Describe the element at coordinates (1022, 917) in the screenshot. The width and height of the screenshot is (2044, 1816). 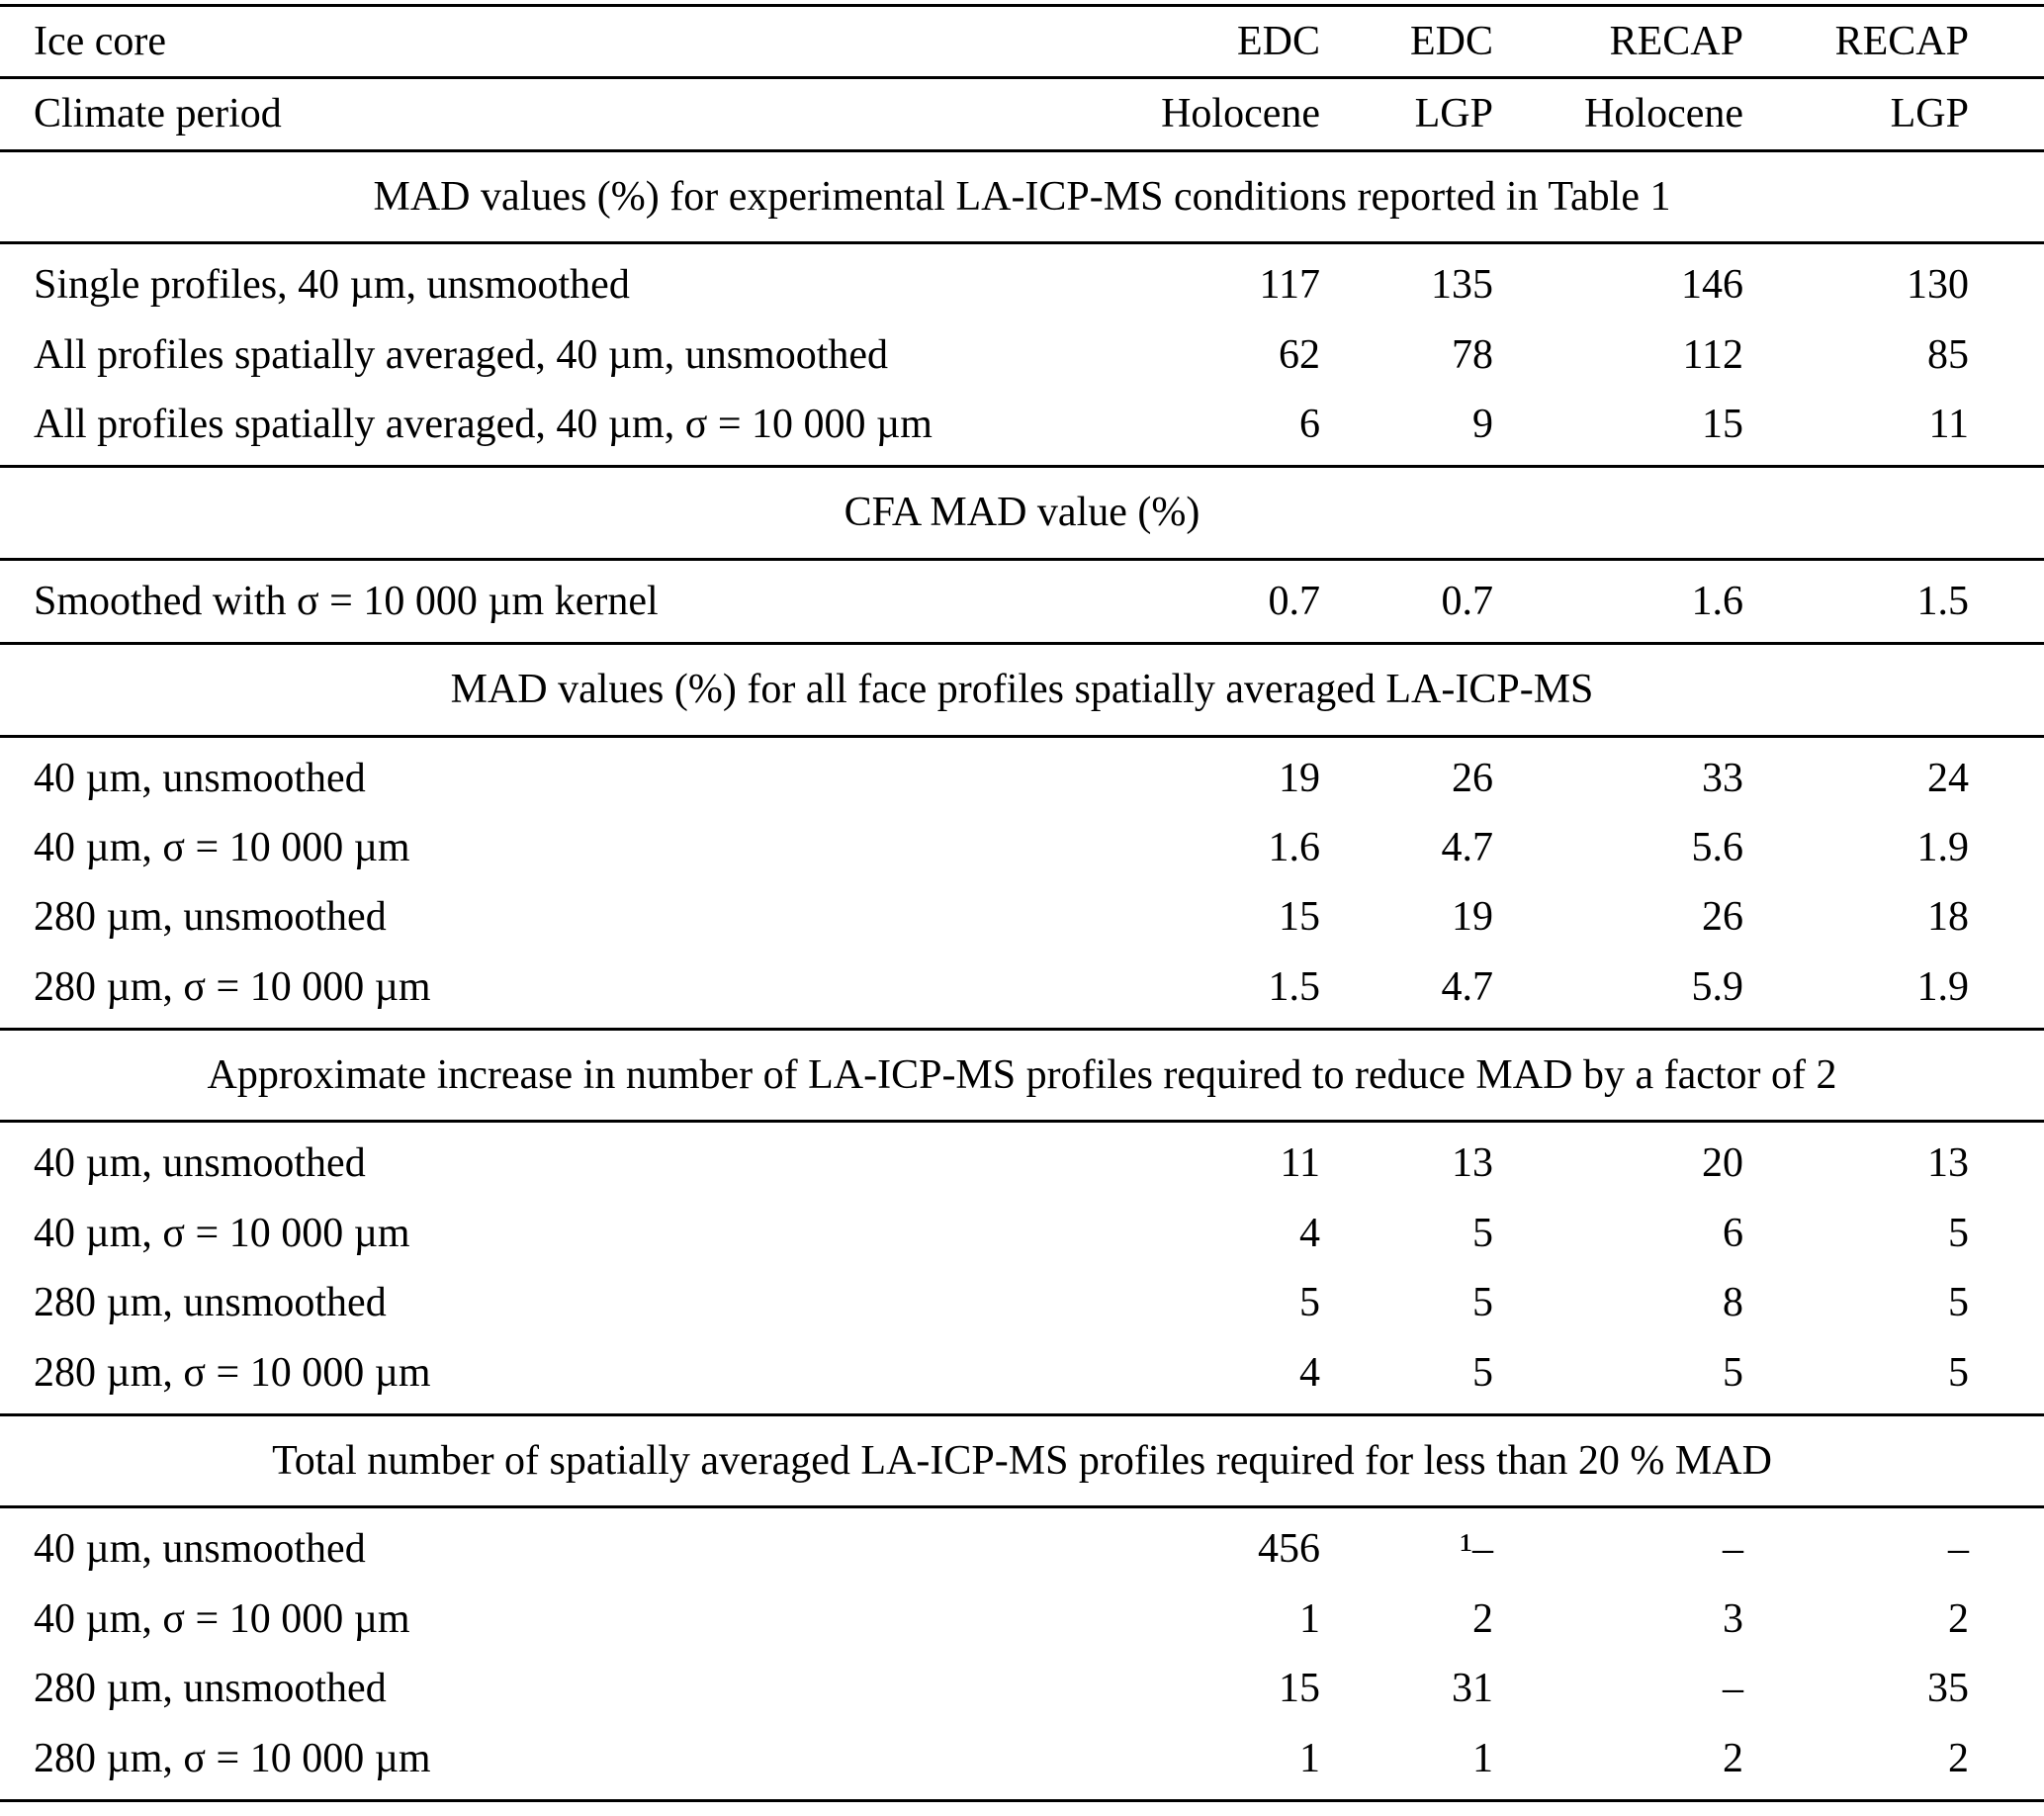
I see `table-row: 280 µm, unsmoothed 15 19 26 18` at that location.